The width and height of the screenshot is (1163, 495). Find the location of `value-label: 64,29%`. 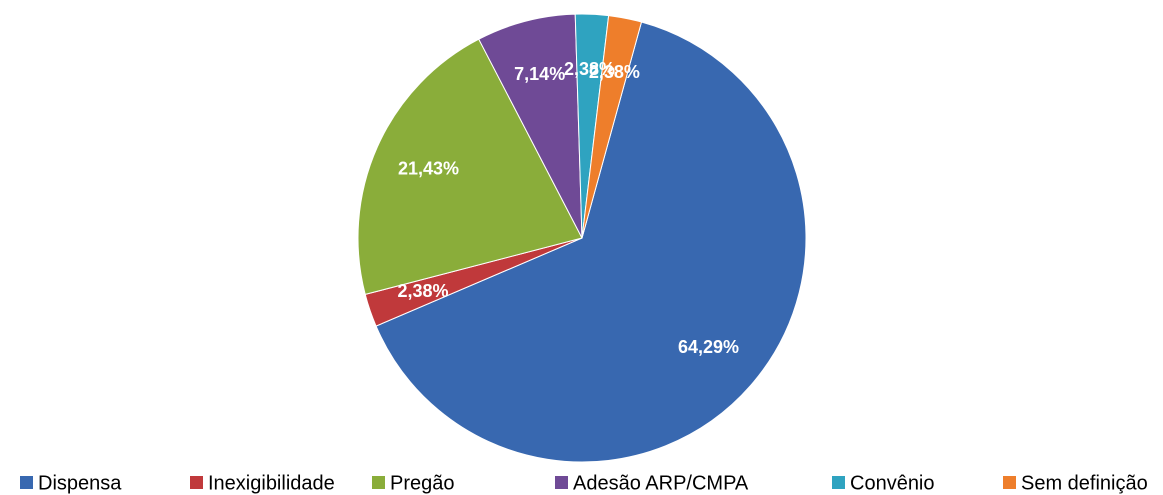

value-label: 64,29% is located at coordinates (708, 347).